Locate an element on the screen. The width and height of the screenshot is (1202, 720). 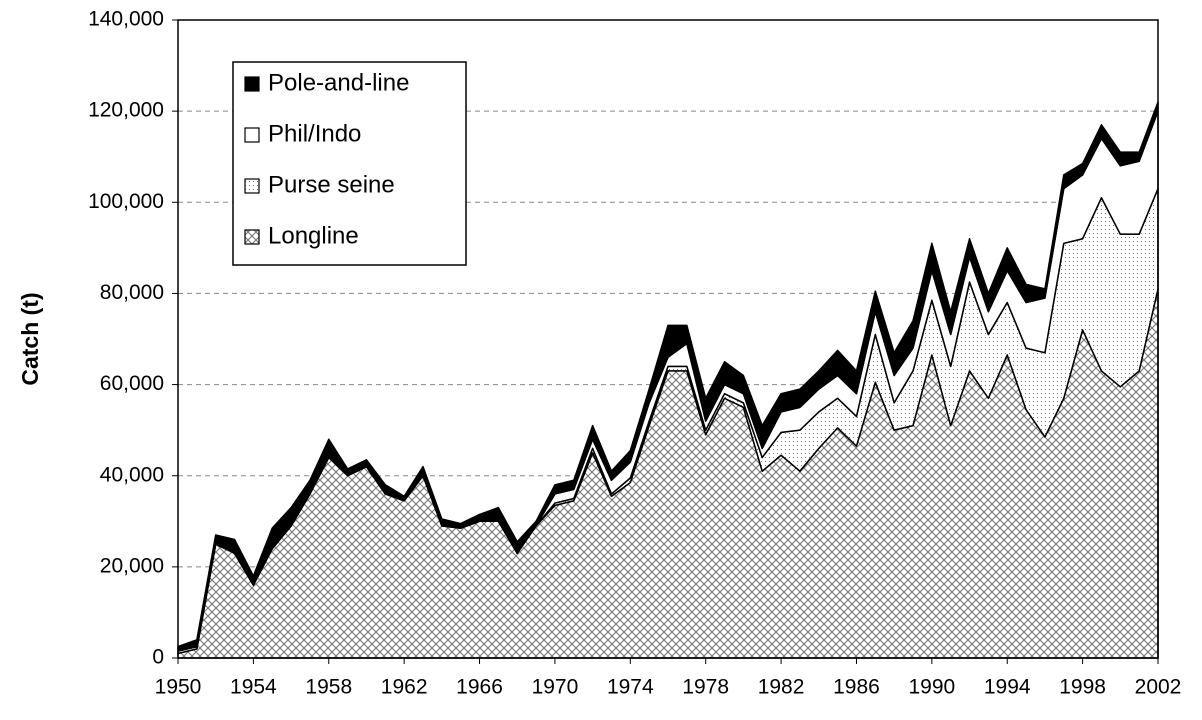
x-tick-label: 1974 is located at coordinates (630, 687).